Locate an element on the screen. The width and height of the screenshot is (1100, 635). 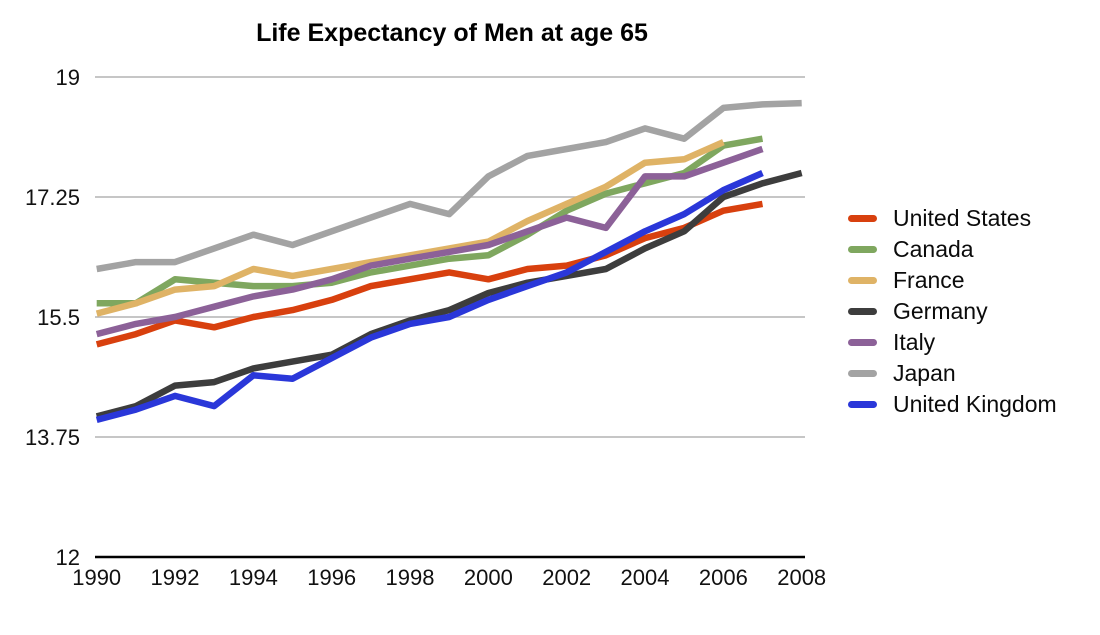
y-tick-label: 15.5 is located at coordinates (58, 317).